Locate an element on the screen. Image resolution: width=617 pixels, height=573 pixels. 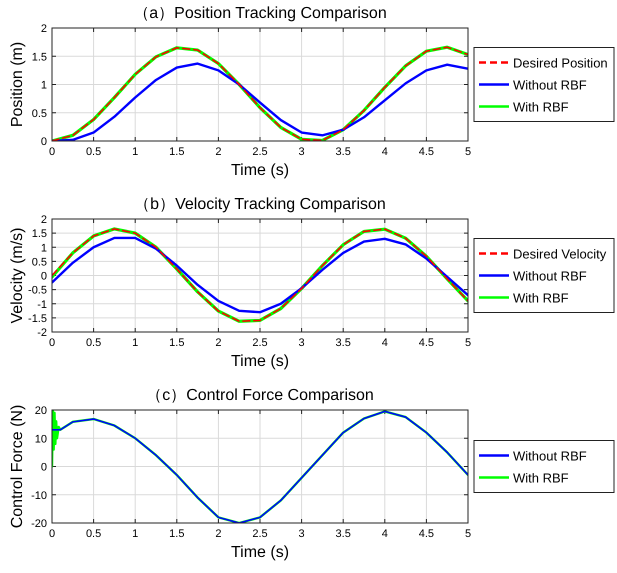
chart-title: （c）Control Force Comparison is located at coordinates (260, 395).